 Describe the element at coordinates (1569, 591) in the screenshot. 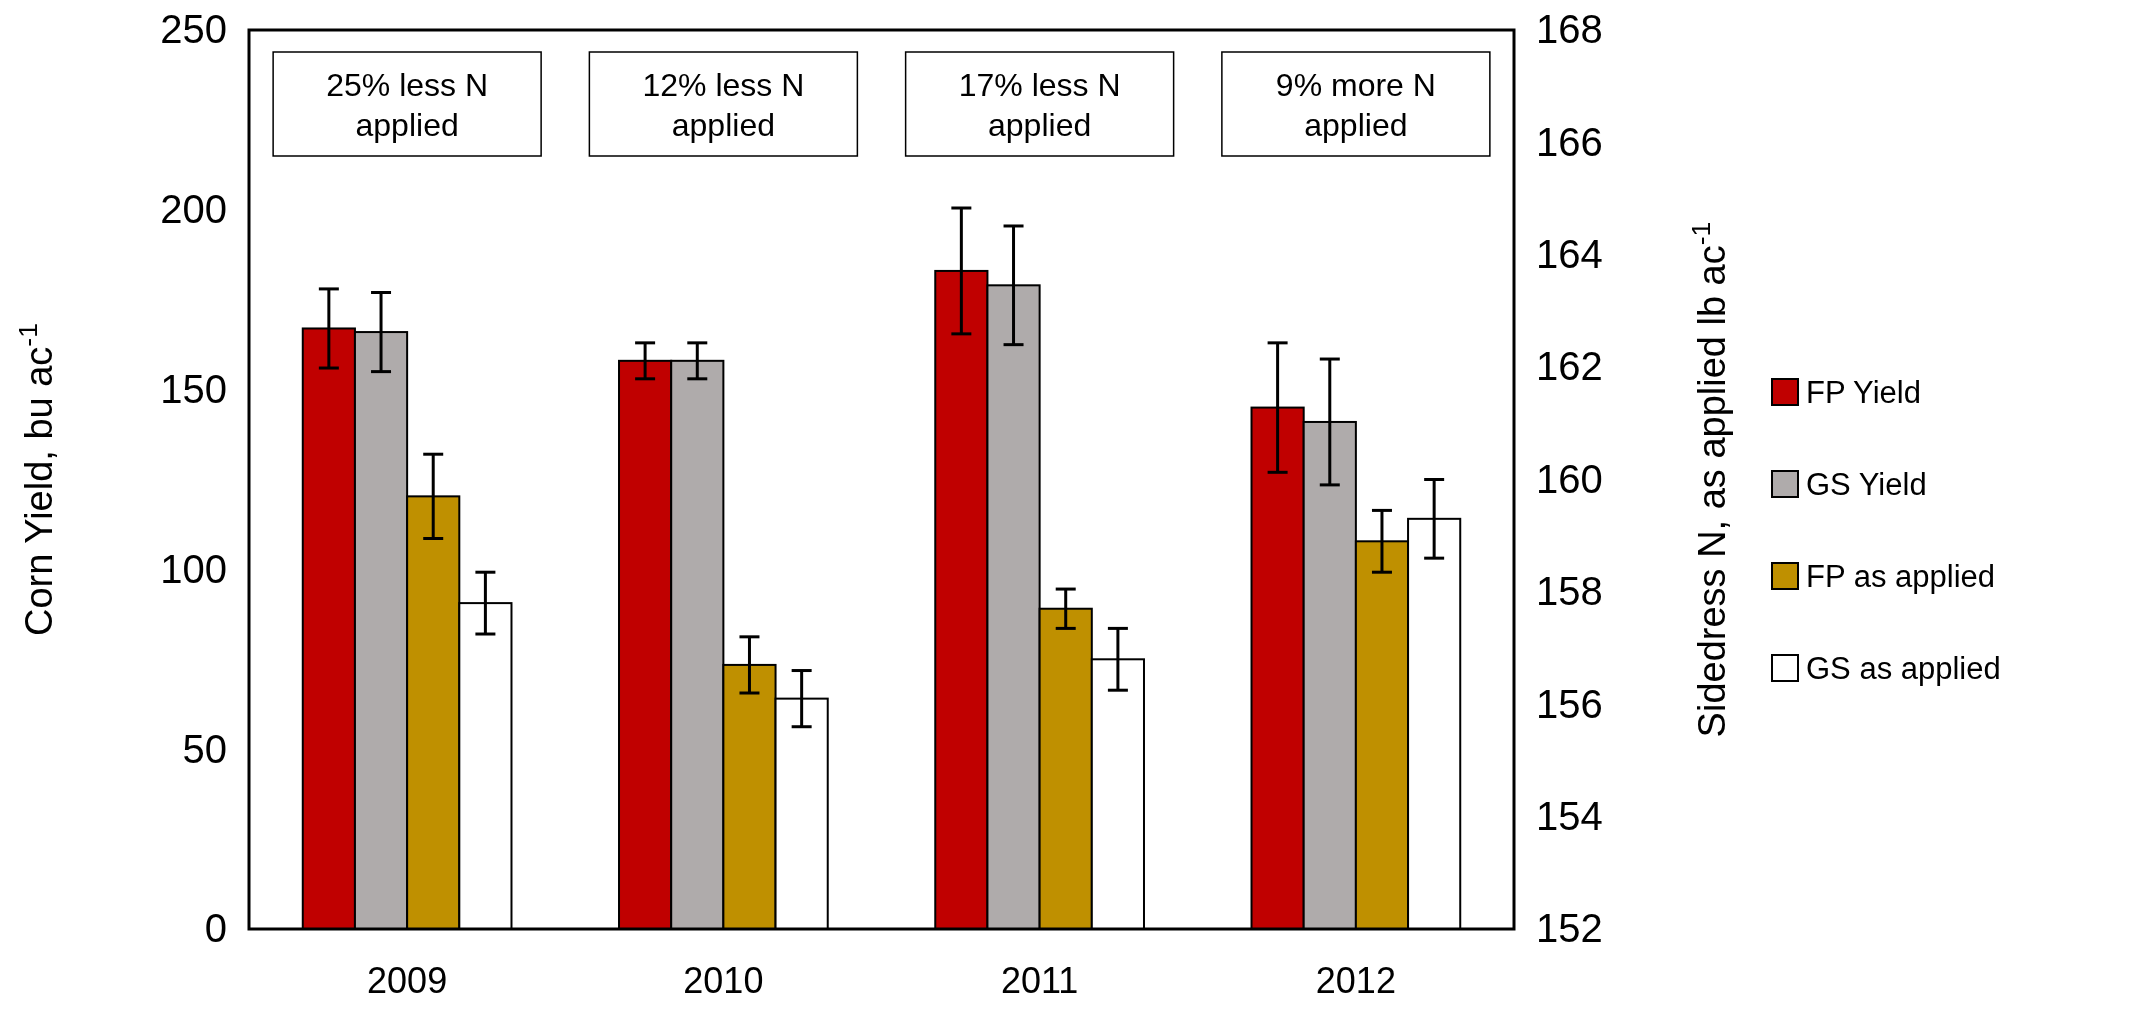

I see `y2-tick-label: 158` at that location.